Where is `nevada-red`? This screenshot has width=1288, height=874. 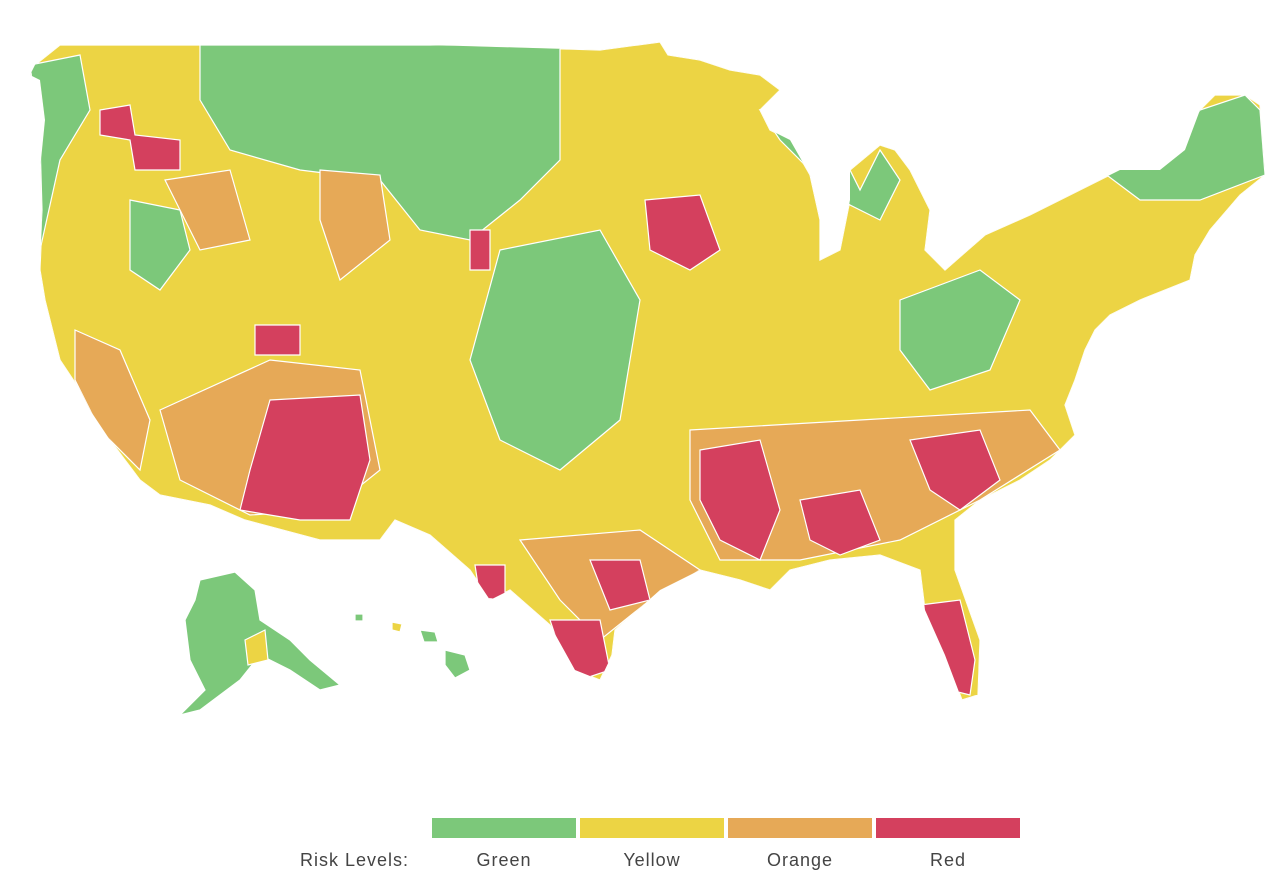
nevada-red is located at coordinates (277, 340).